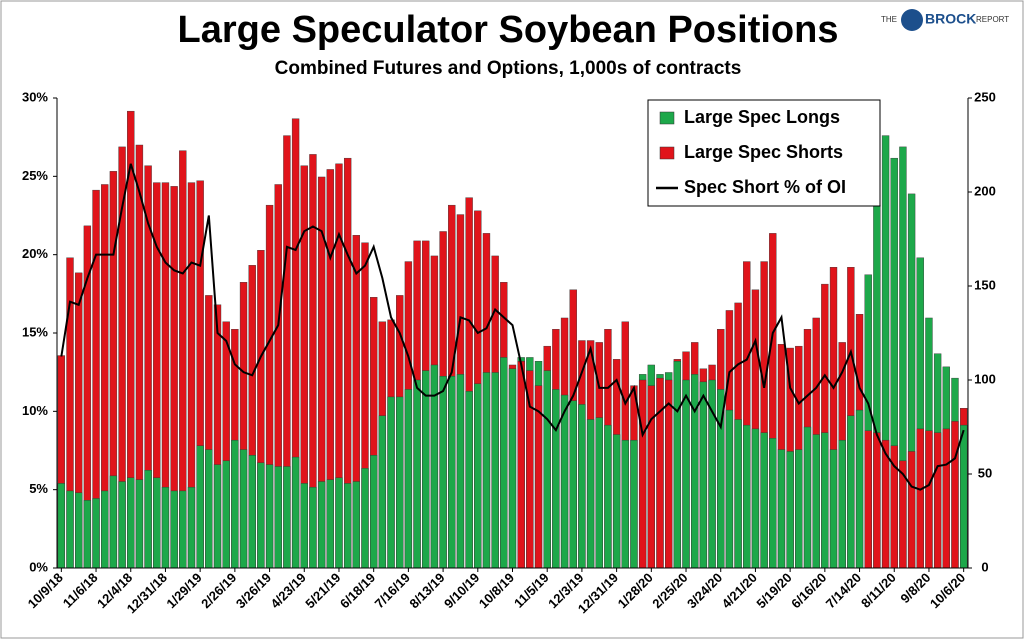  Describe the element at coordinates (35, 175) in the screenshot. I see `y-tick-label: 25%` at that location.